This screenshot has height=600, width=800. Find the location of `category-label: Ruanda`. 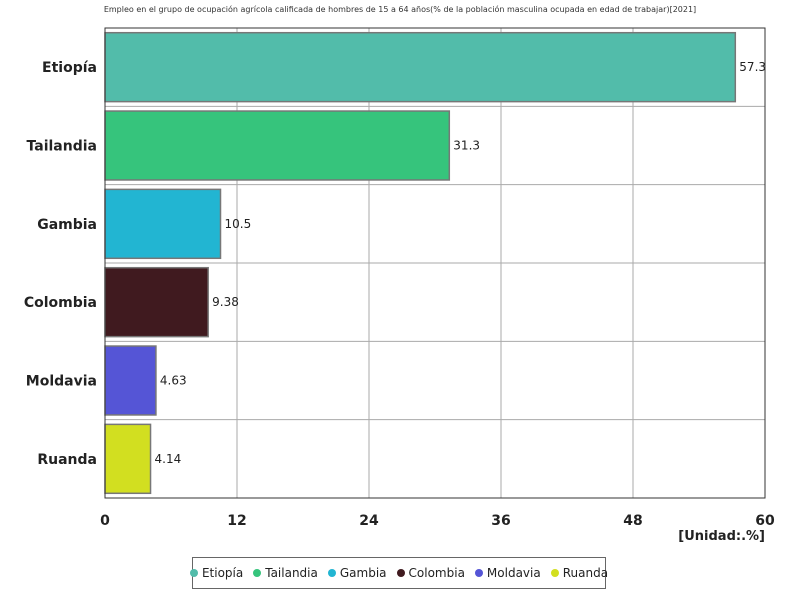

category-label: Ruanda is located at coordinates (67, 460).